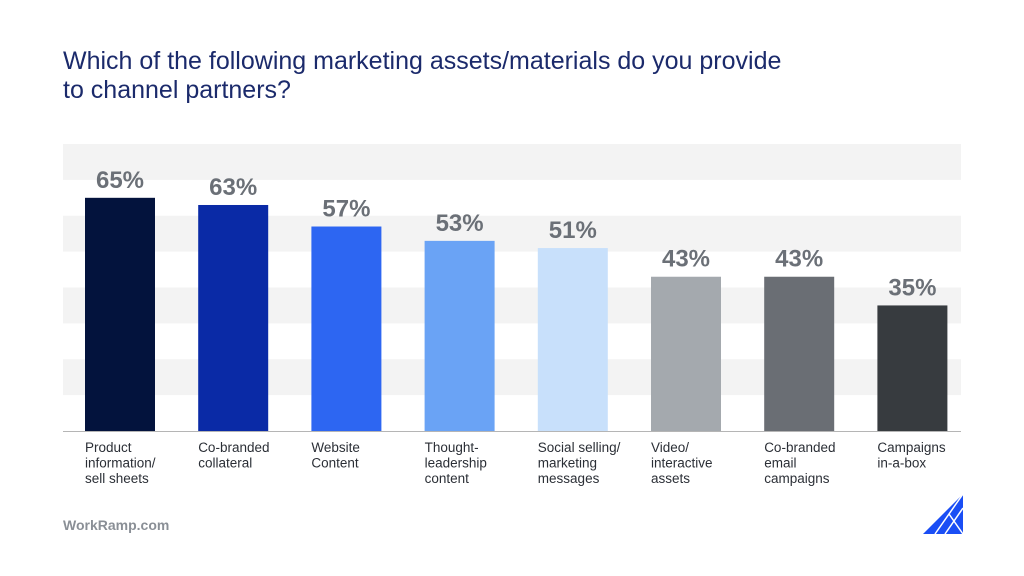  Describe the element at coordinates (335, 455) in the screenshot. I see `category-label: Website Content` at that location.